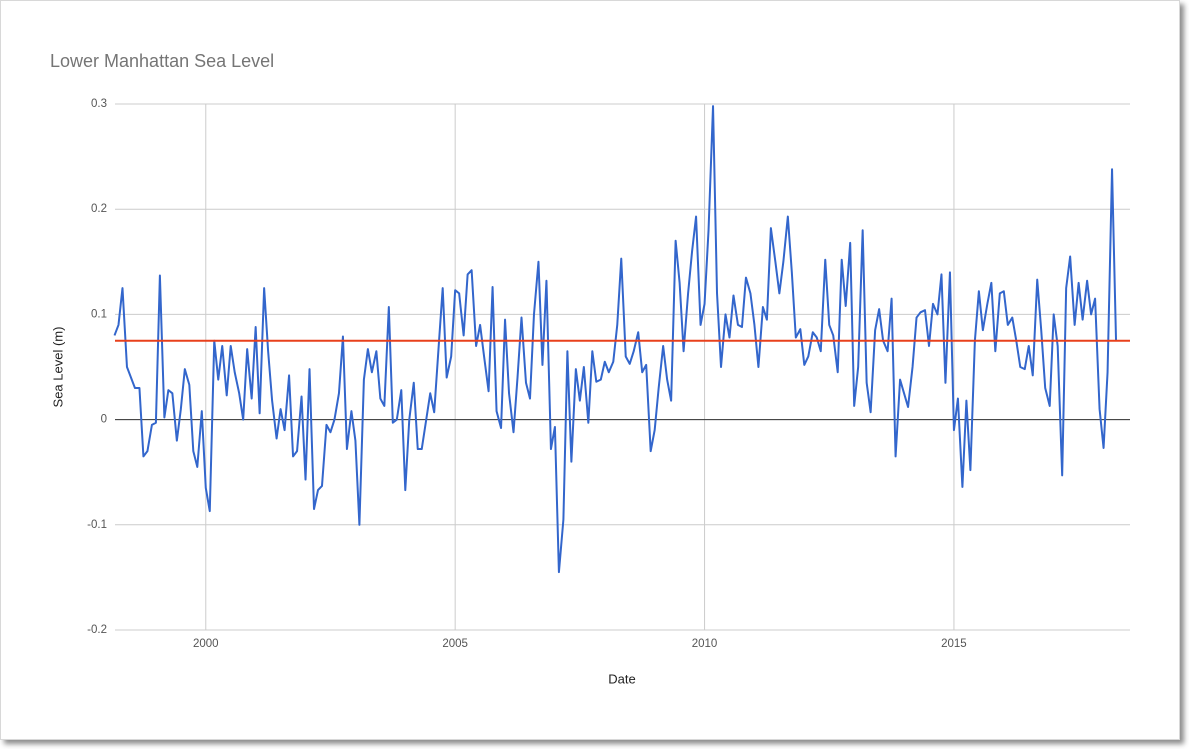 Image resolution: width=1189 pixels, height=749 pixels. Describe the element at coordinates (97, 630) in the screenshot. I see `y-tick-label: -0.2` at that location.